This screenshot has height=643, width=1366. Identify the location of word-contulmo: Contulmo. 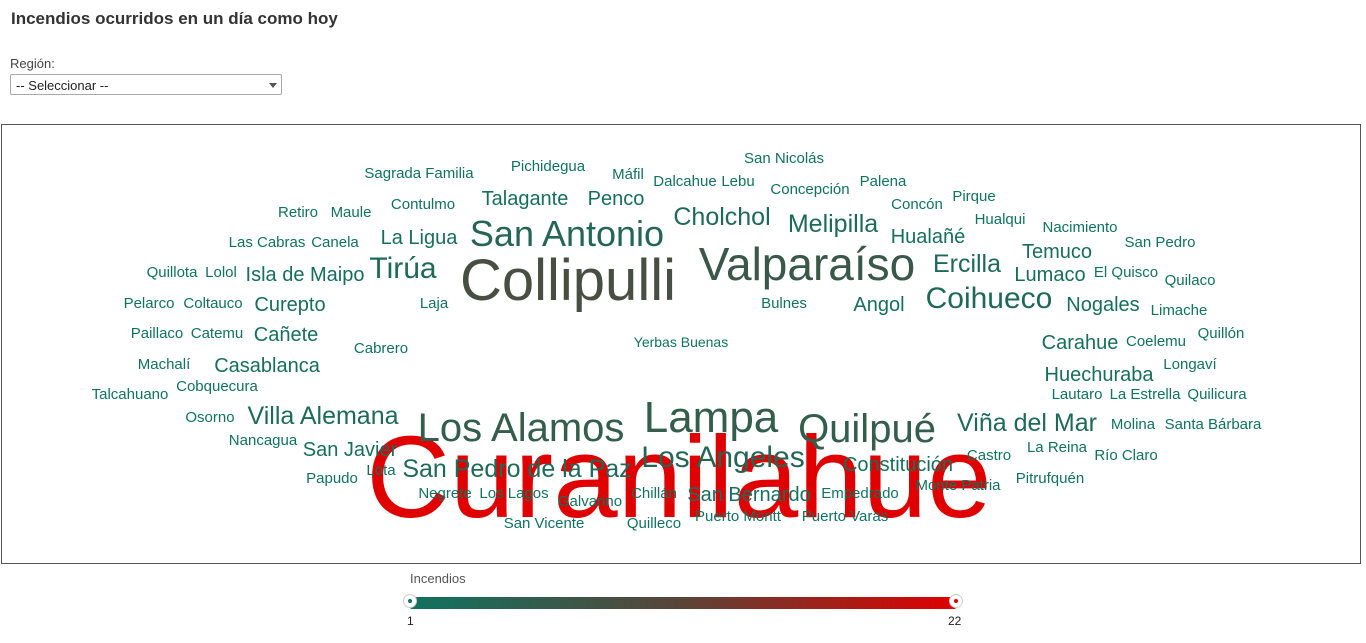
(423, 204).